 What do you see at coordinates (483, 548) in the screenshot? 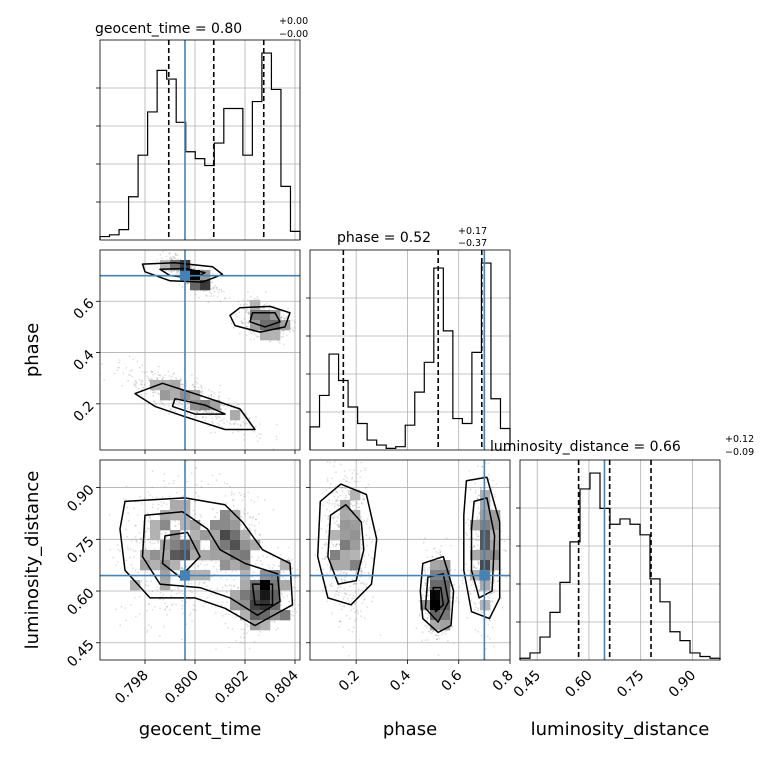
I see `contour-line` at bounding box center [483, 548].